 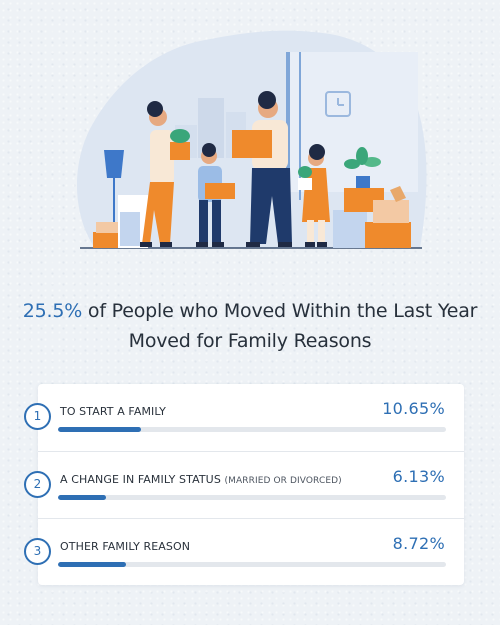 I want to click on headline-percentage: 25.5%, so click(x=52, y=311).